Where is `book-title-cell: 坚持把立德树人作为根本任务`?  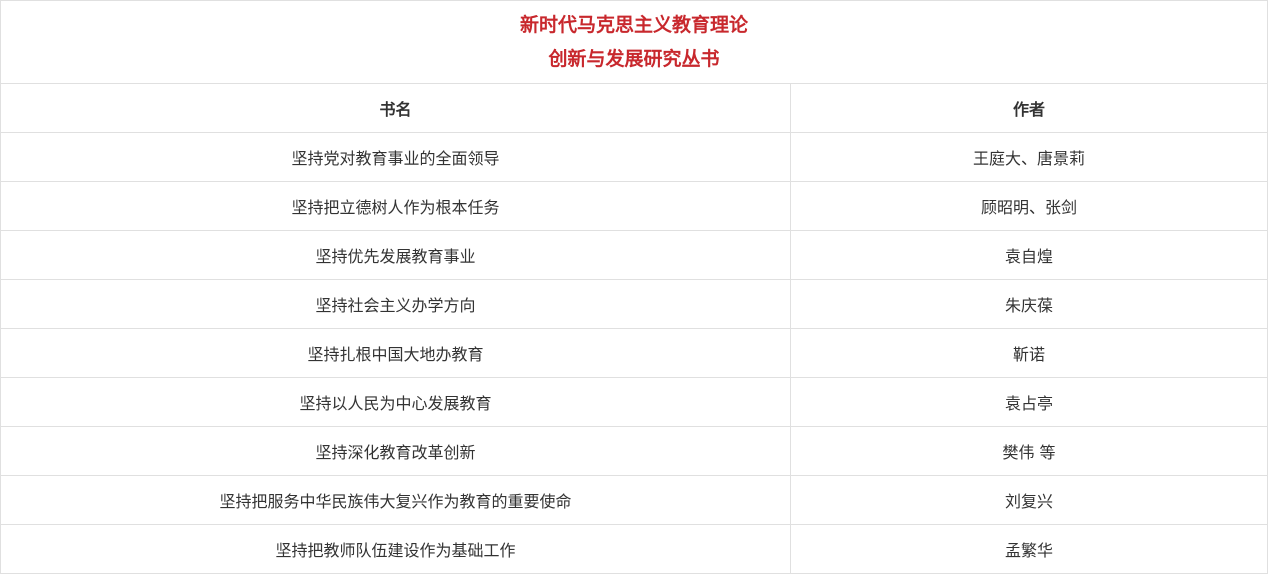
book-title-cell: 坚持把立德树人作为根本任务 is located at coordinates (395, 206).